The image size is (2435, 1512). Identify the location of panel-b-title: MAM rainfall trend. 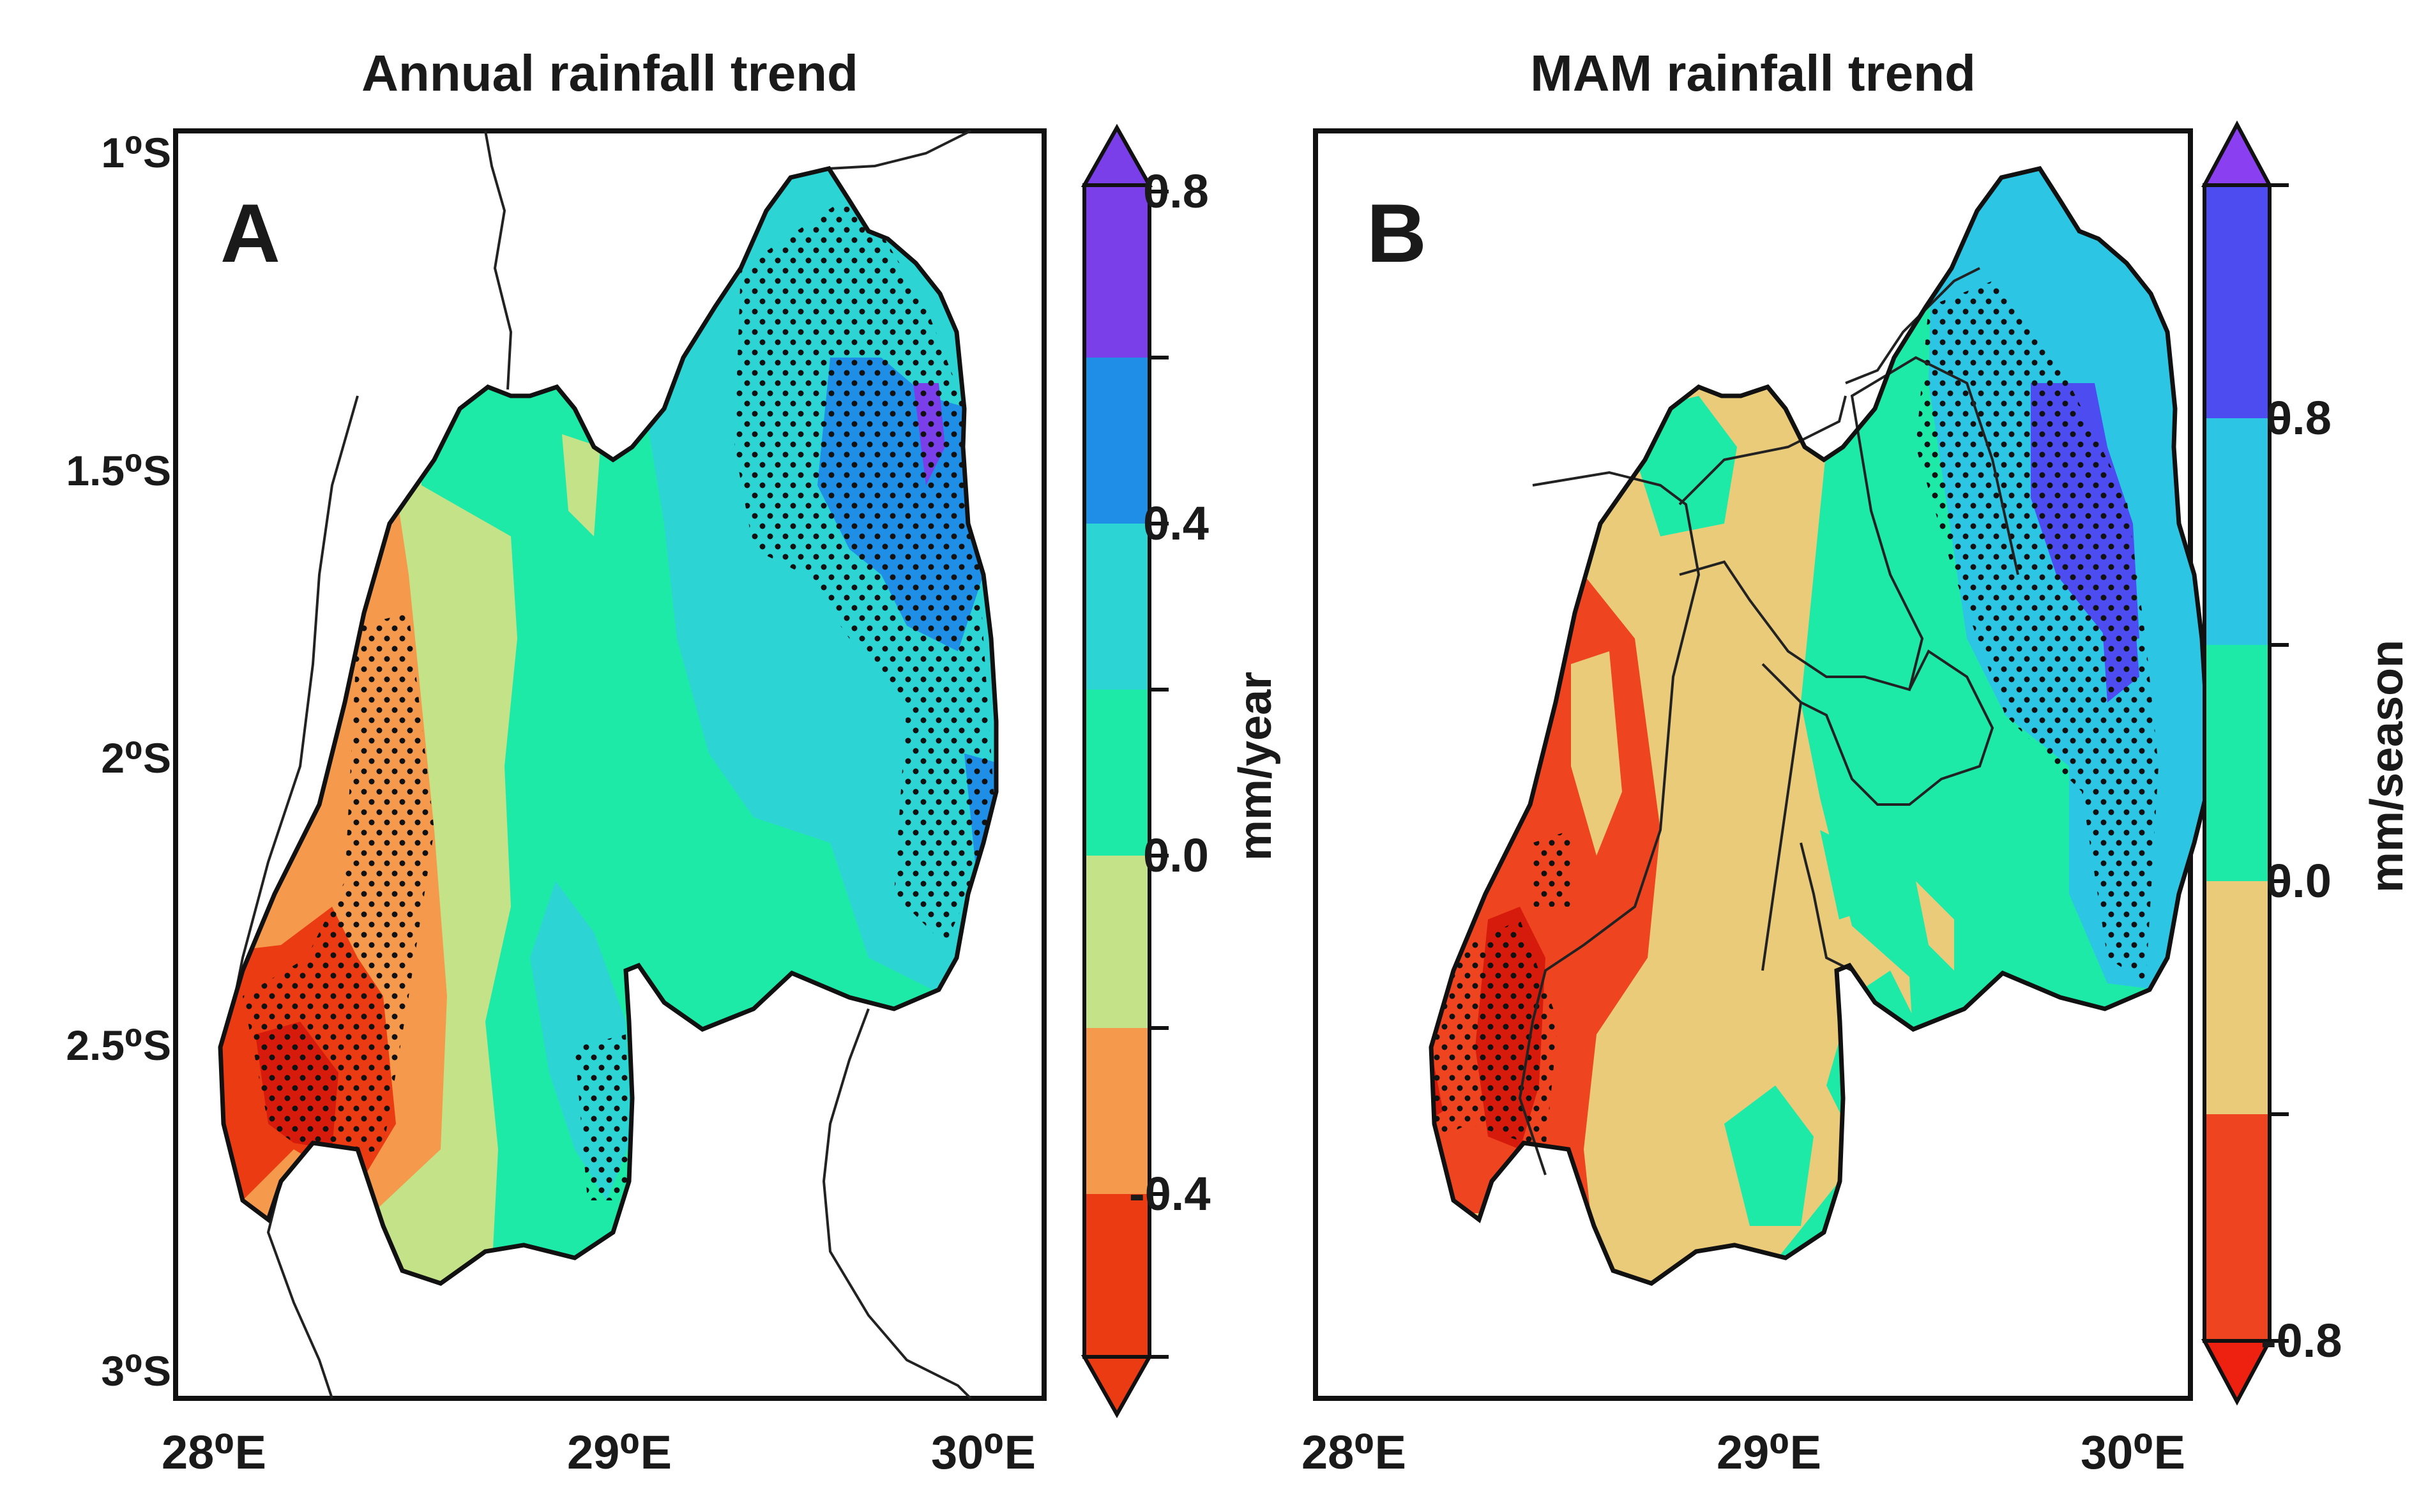
(1753, 73).